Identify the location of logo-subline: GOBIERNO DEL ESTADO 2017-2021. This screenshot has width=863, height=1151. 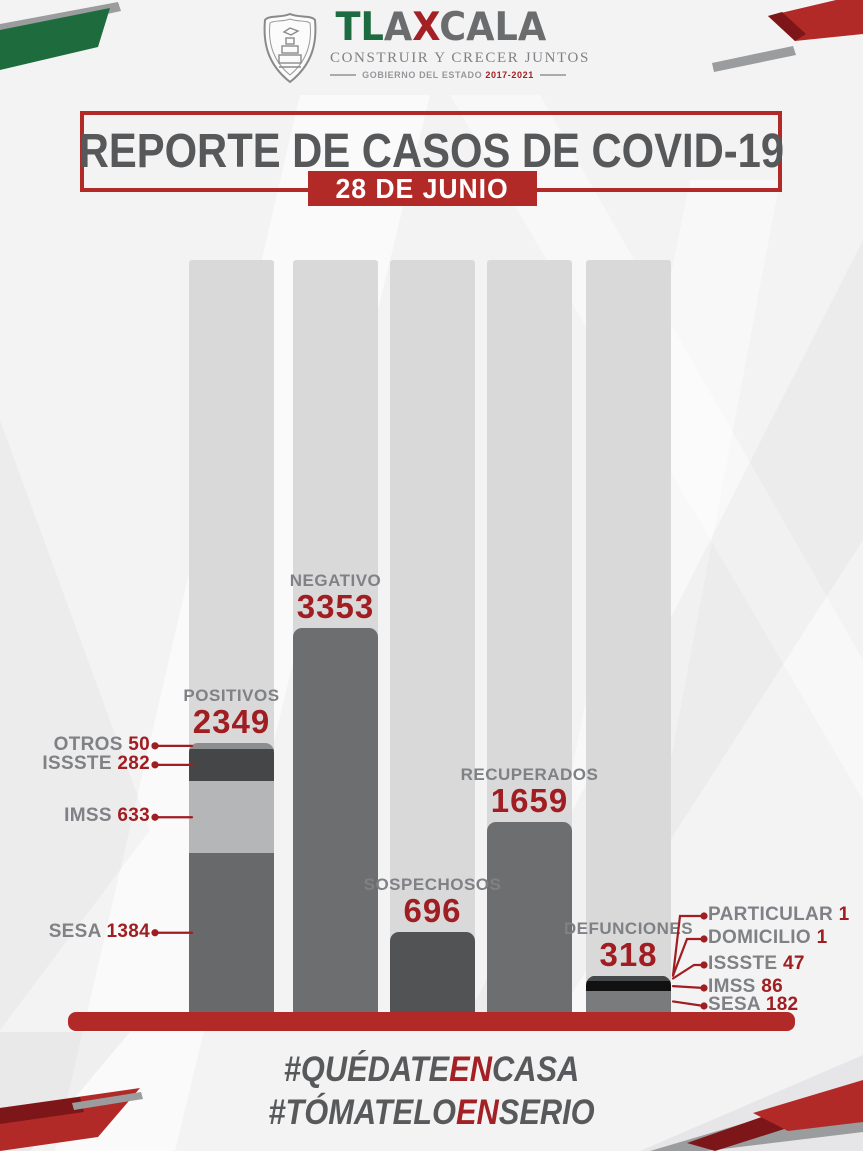
(448, 75).